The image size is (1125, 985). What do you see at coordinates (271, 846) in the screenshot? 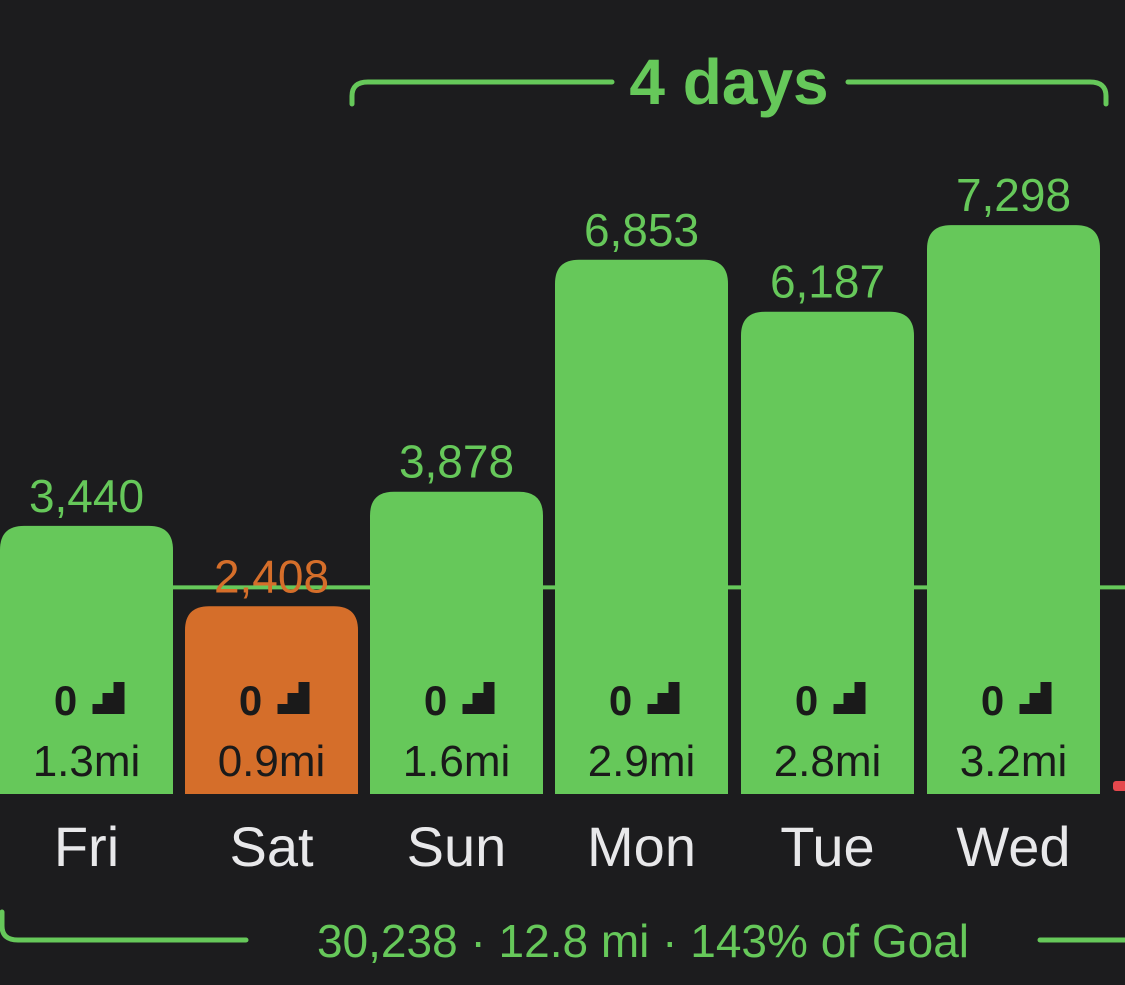
I see `day-label-sat: Sat` at bounding box center [271, 846].